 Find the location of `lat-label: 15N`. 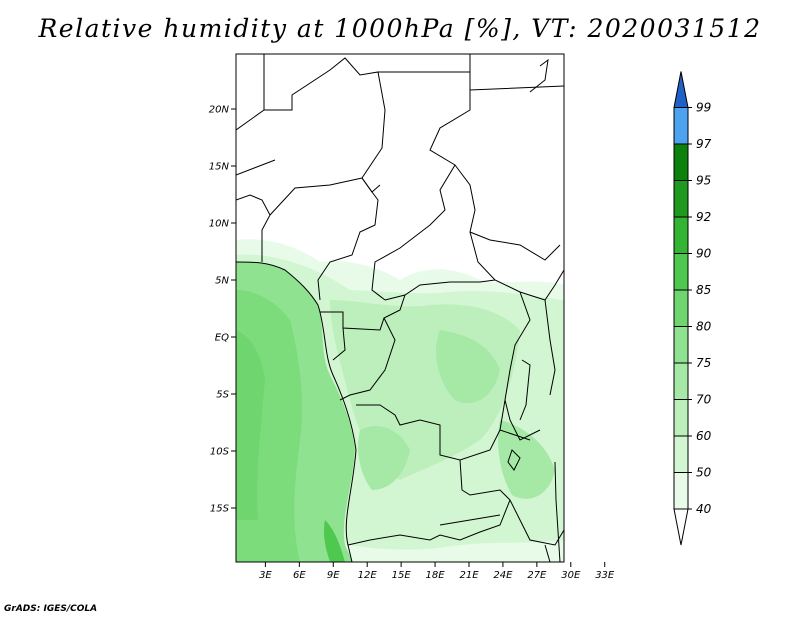

lat-label: 15N is located at coordinates (219, 167).